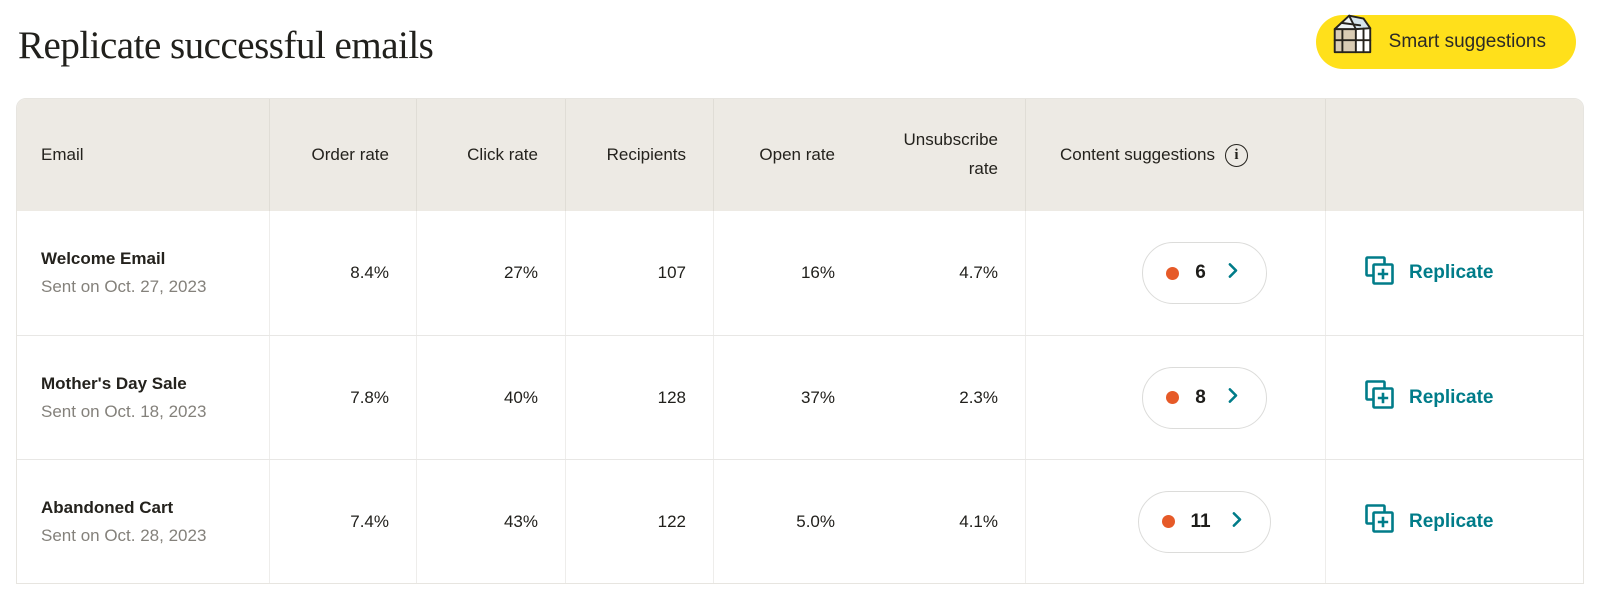 The height and width of the screenshot is (608, 1600). What do you see at coordinates (143, 521) in the screenshot?
I see `email-cell: Abandoned Cart Sent on Oct. 28, 2023` at bounding box center [143, 521].